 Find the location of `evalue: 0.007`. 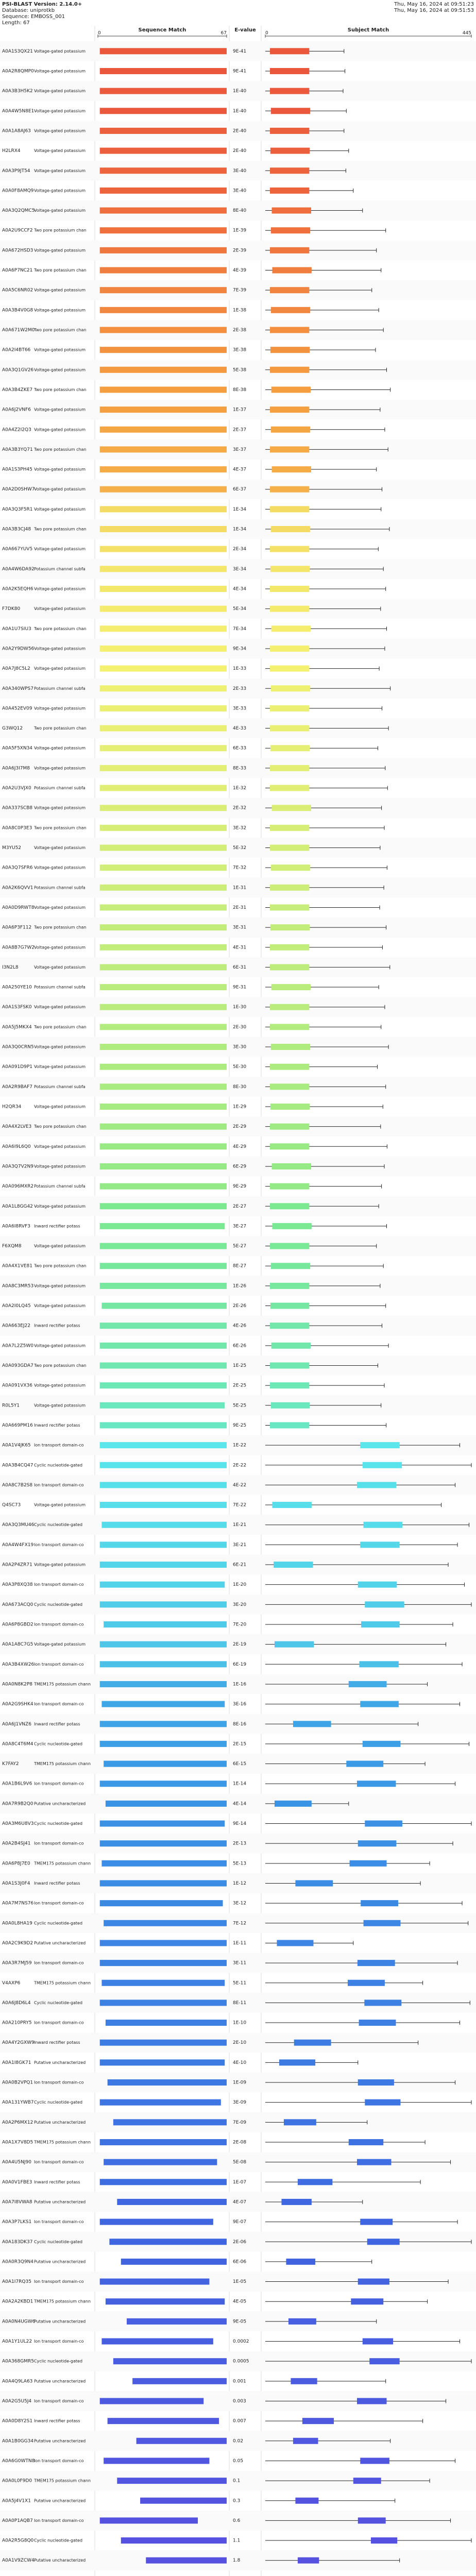

evalue: 0.007 is located at coordinates (239, 2421).